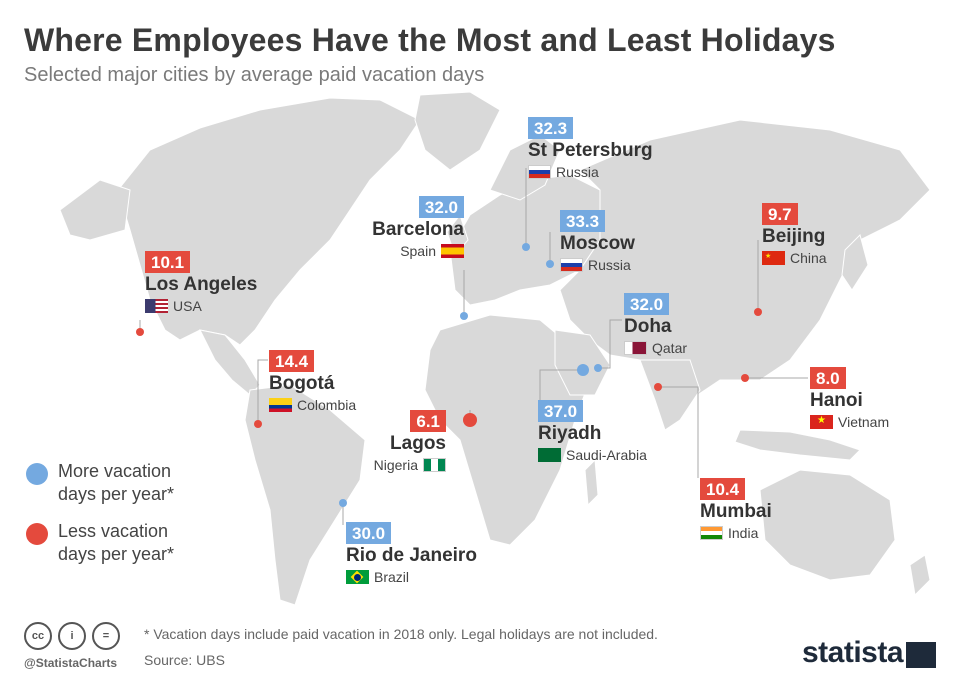 The image size is (960, 684). I want to click on leader-bogota, so click(262, 391).